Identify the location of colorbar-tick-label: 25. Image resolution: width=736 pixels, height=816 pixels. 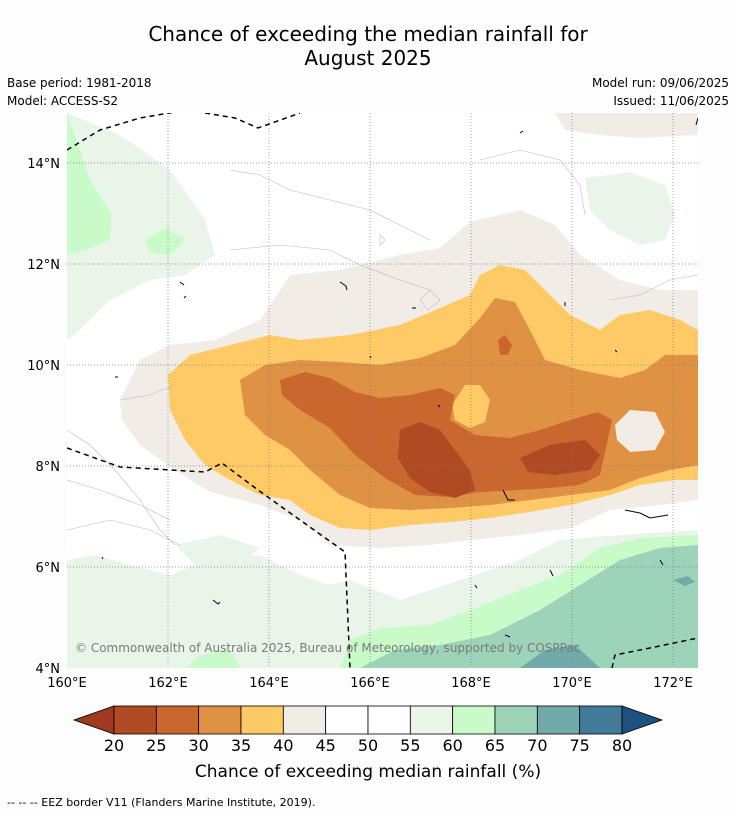
(156, 745).